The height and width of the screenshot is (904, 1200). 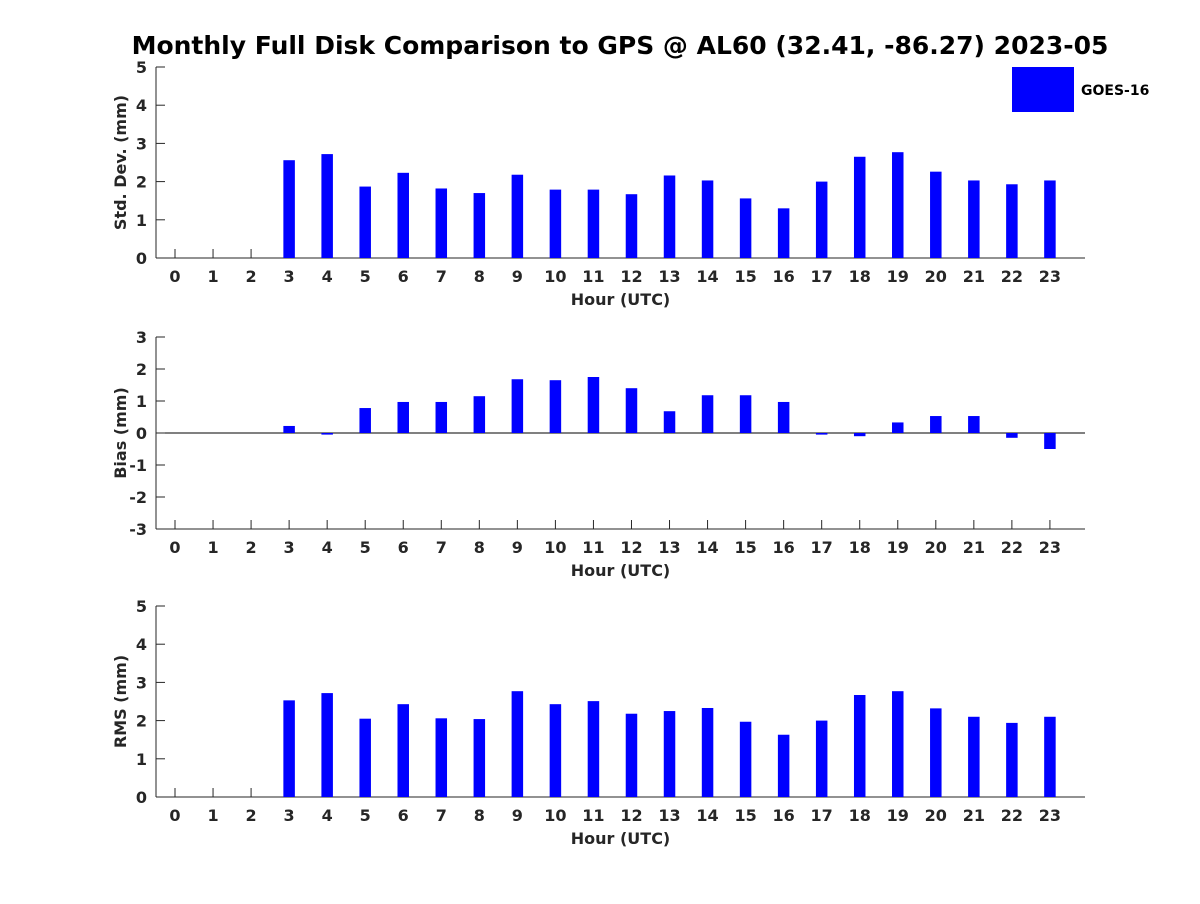 What do you see at coordinates (141, 220) in the screenshot?
I see `std-dev-y-tick-label: 1` at bounding box center [141, 220].